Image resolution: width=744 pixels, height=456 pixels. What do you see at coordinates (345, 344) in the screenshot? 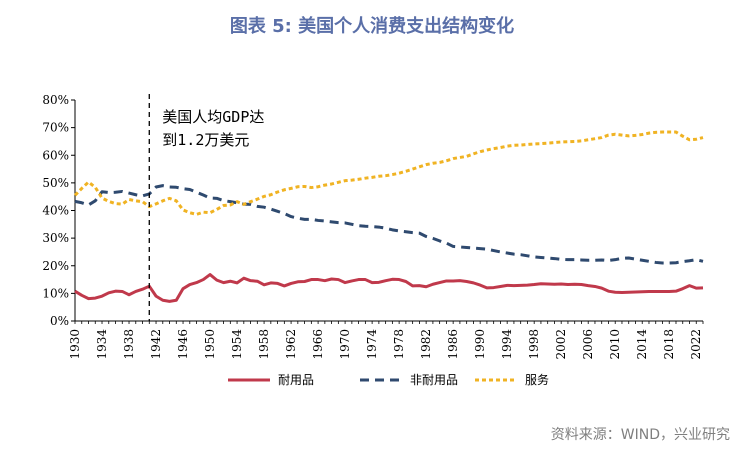
I see `x-tick-label: 1970` at bounding box center [345, 344].